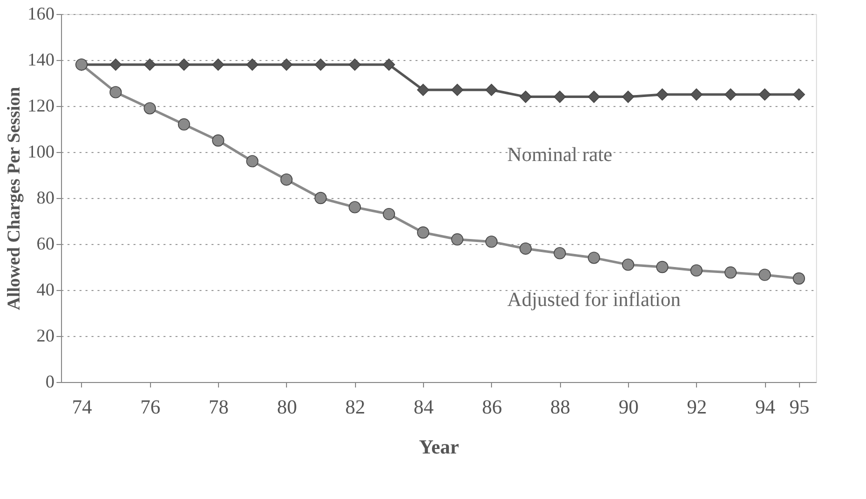  Describe the element at coordinates (45, 244) in the screenshot. I see `y-tick-label: 60` at that location.